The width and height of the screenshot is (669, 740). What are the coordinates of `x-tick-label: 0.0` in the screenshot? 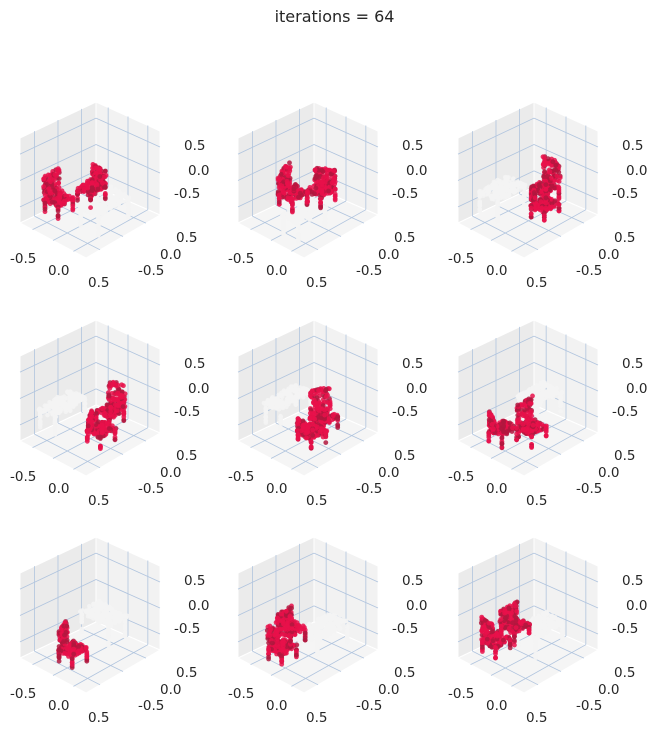 It's located at (276, 271).